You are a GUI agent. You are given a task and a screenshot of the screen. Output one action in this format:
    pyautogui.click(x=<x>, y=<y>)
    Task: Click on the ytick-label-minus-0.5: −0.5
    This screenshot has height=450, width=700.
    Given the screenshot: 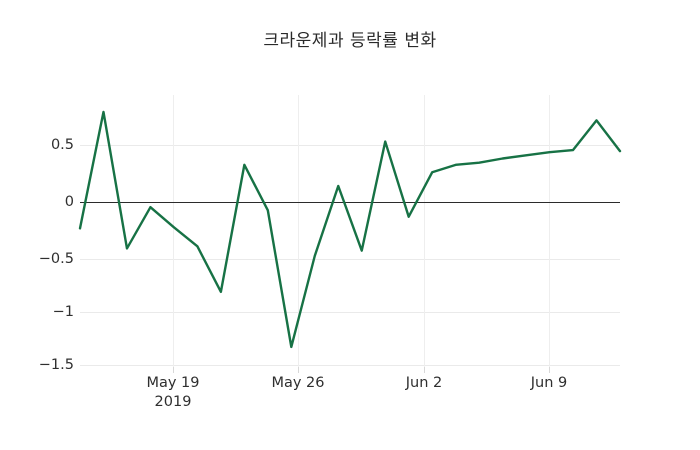 What is the action you would take?
    pyautogui.click(x=56, y=259)
    